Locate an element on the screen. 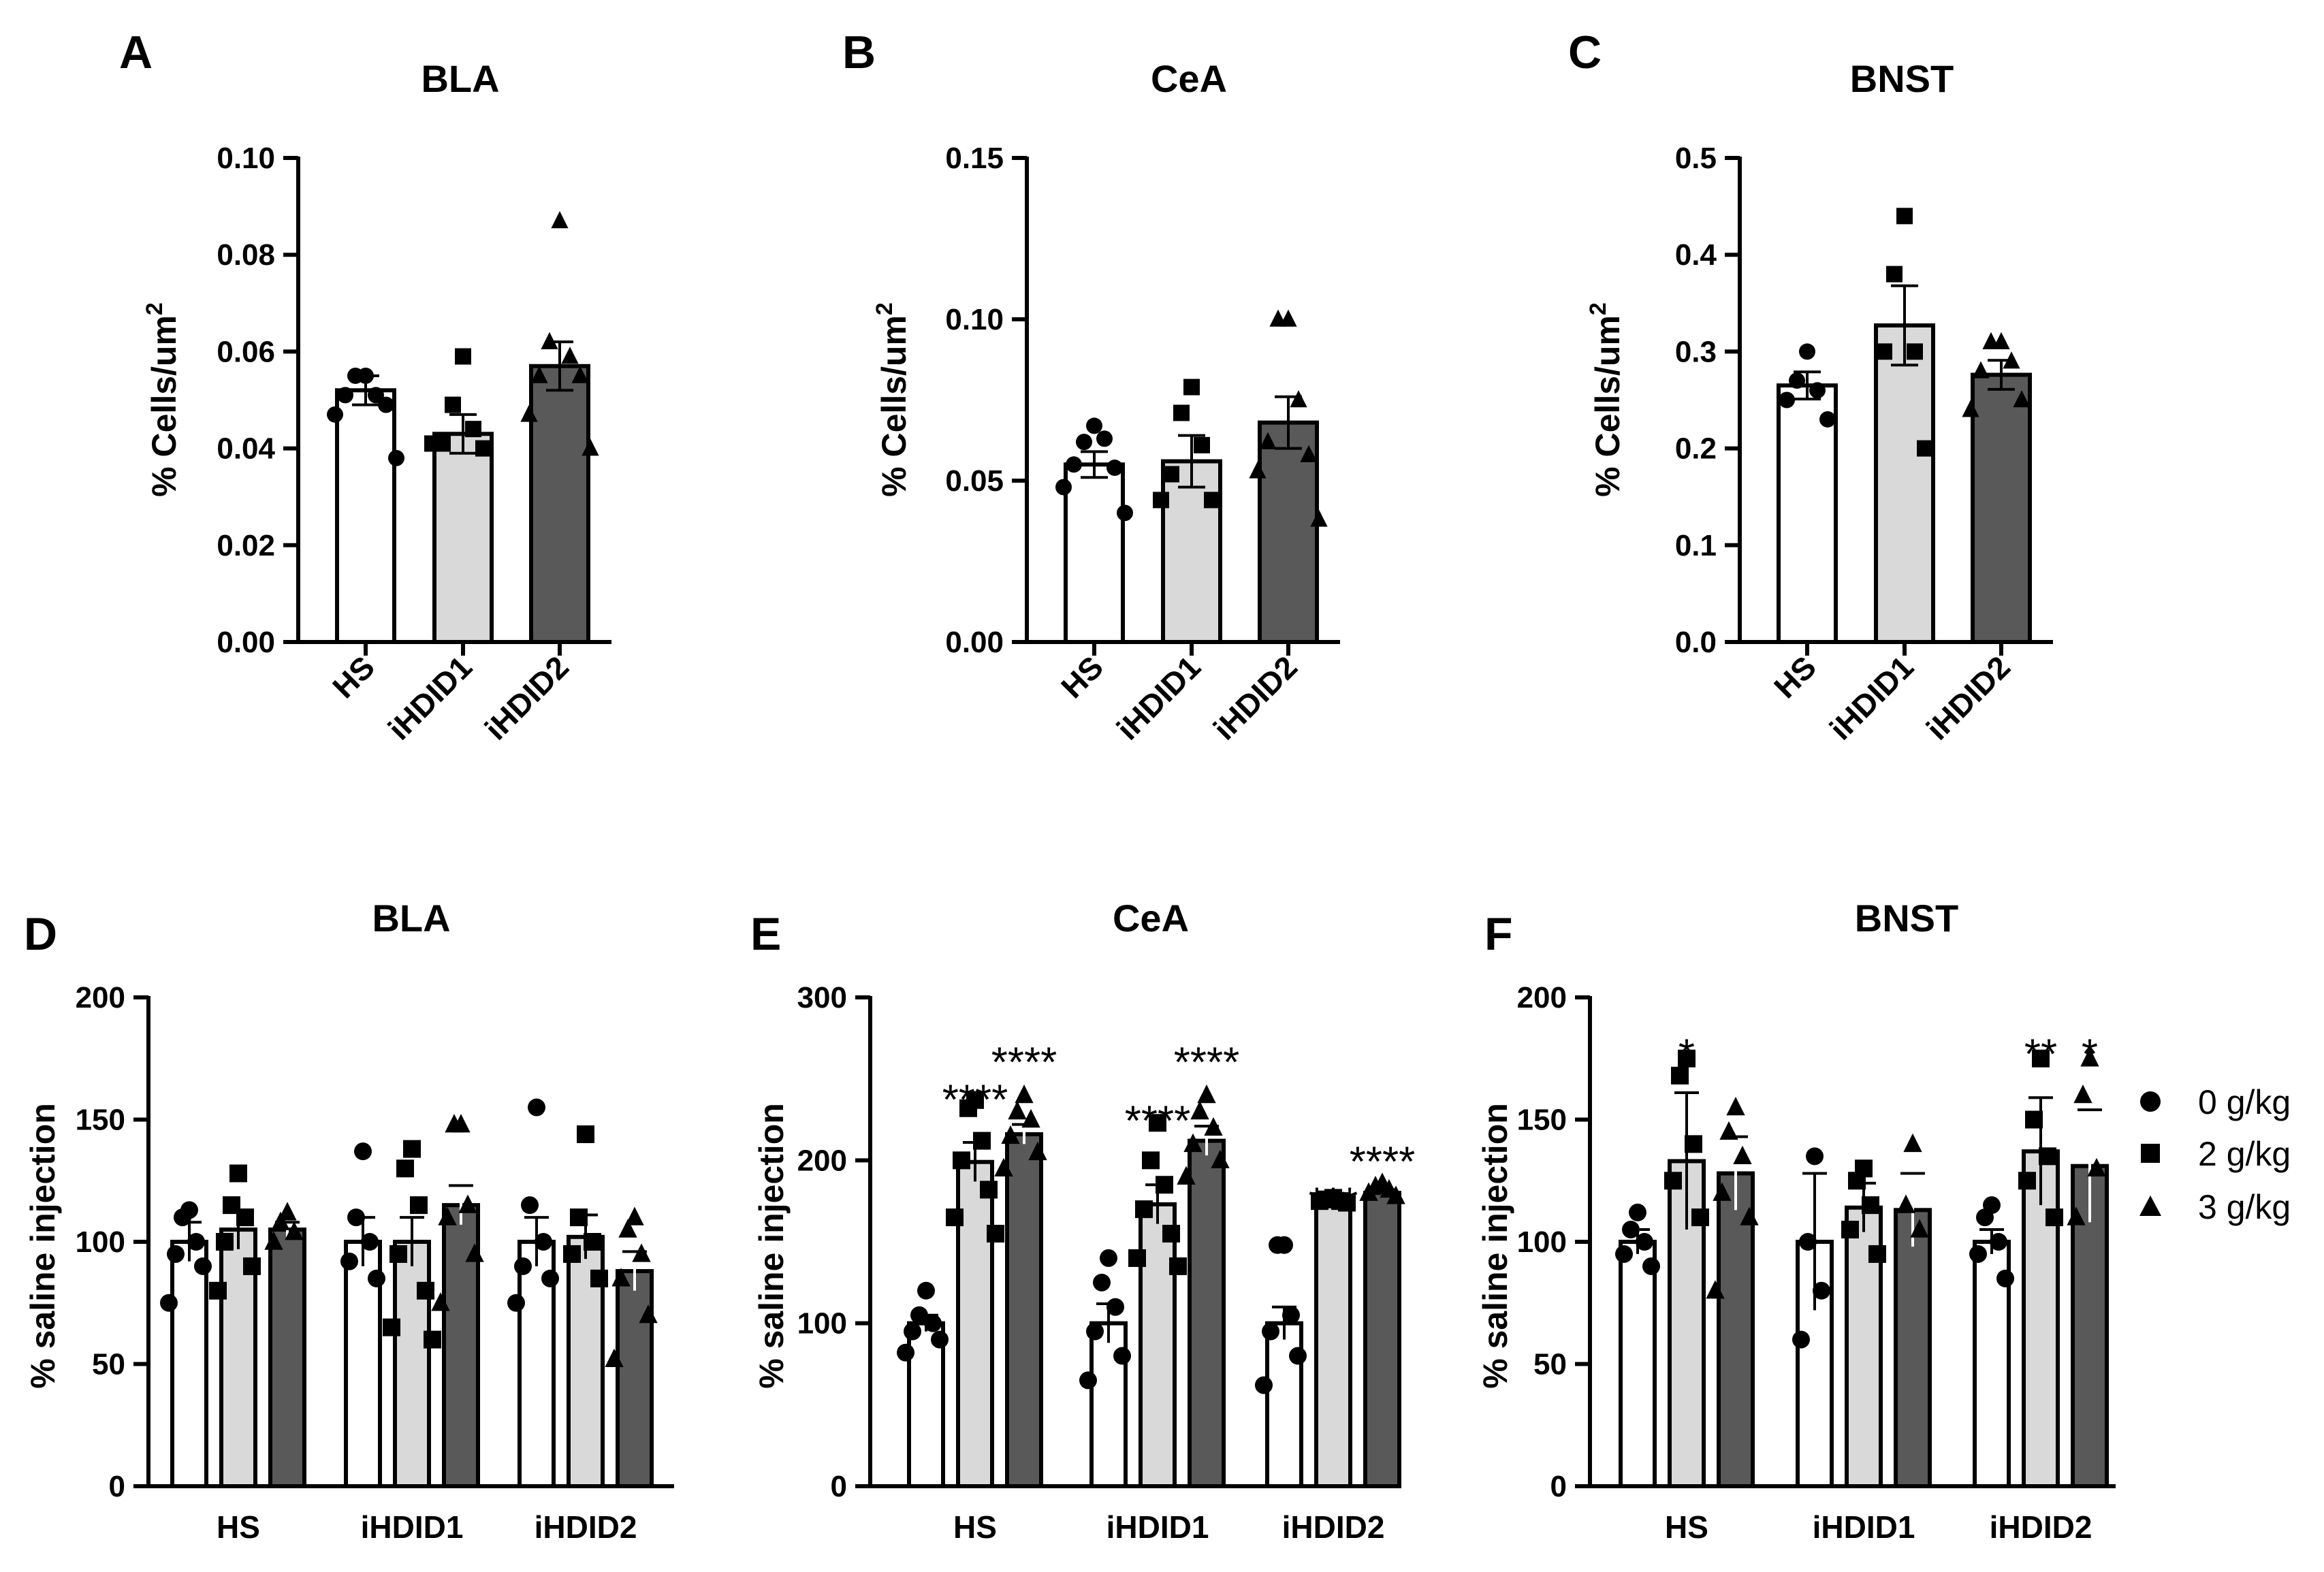  y-tick-label: 100 is located at coordinates (822, 1324).